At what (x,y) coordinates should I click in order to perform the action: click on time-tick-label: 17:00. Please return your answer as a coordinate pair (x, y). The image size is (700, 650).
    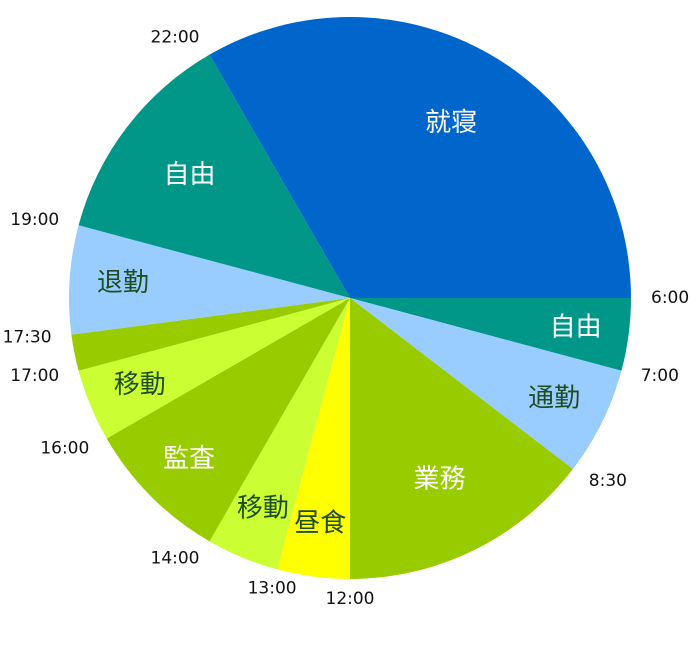
    Looking at the image, I should click on (34, 376).